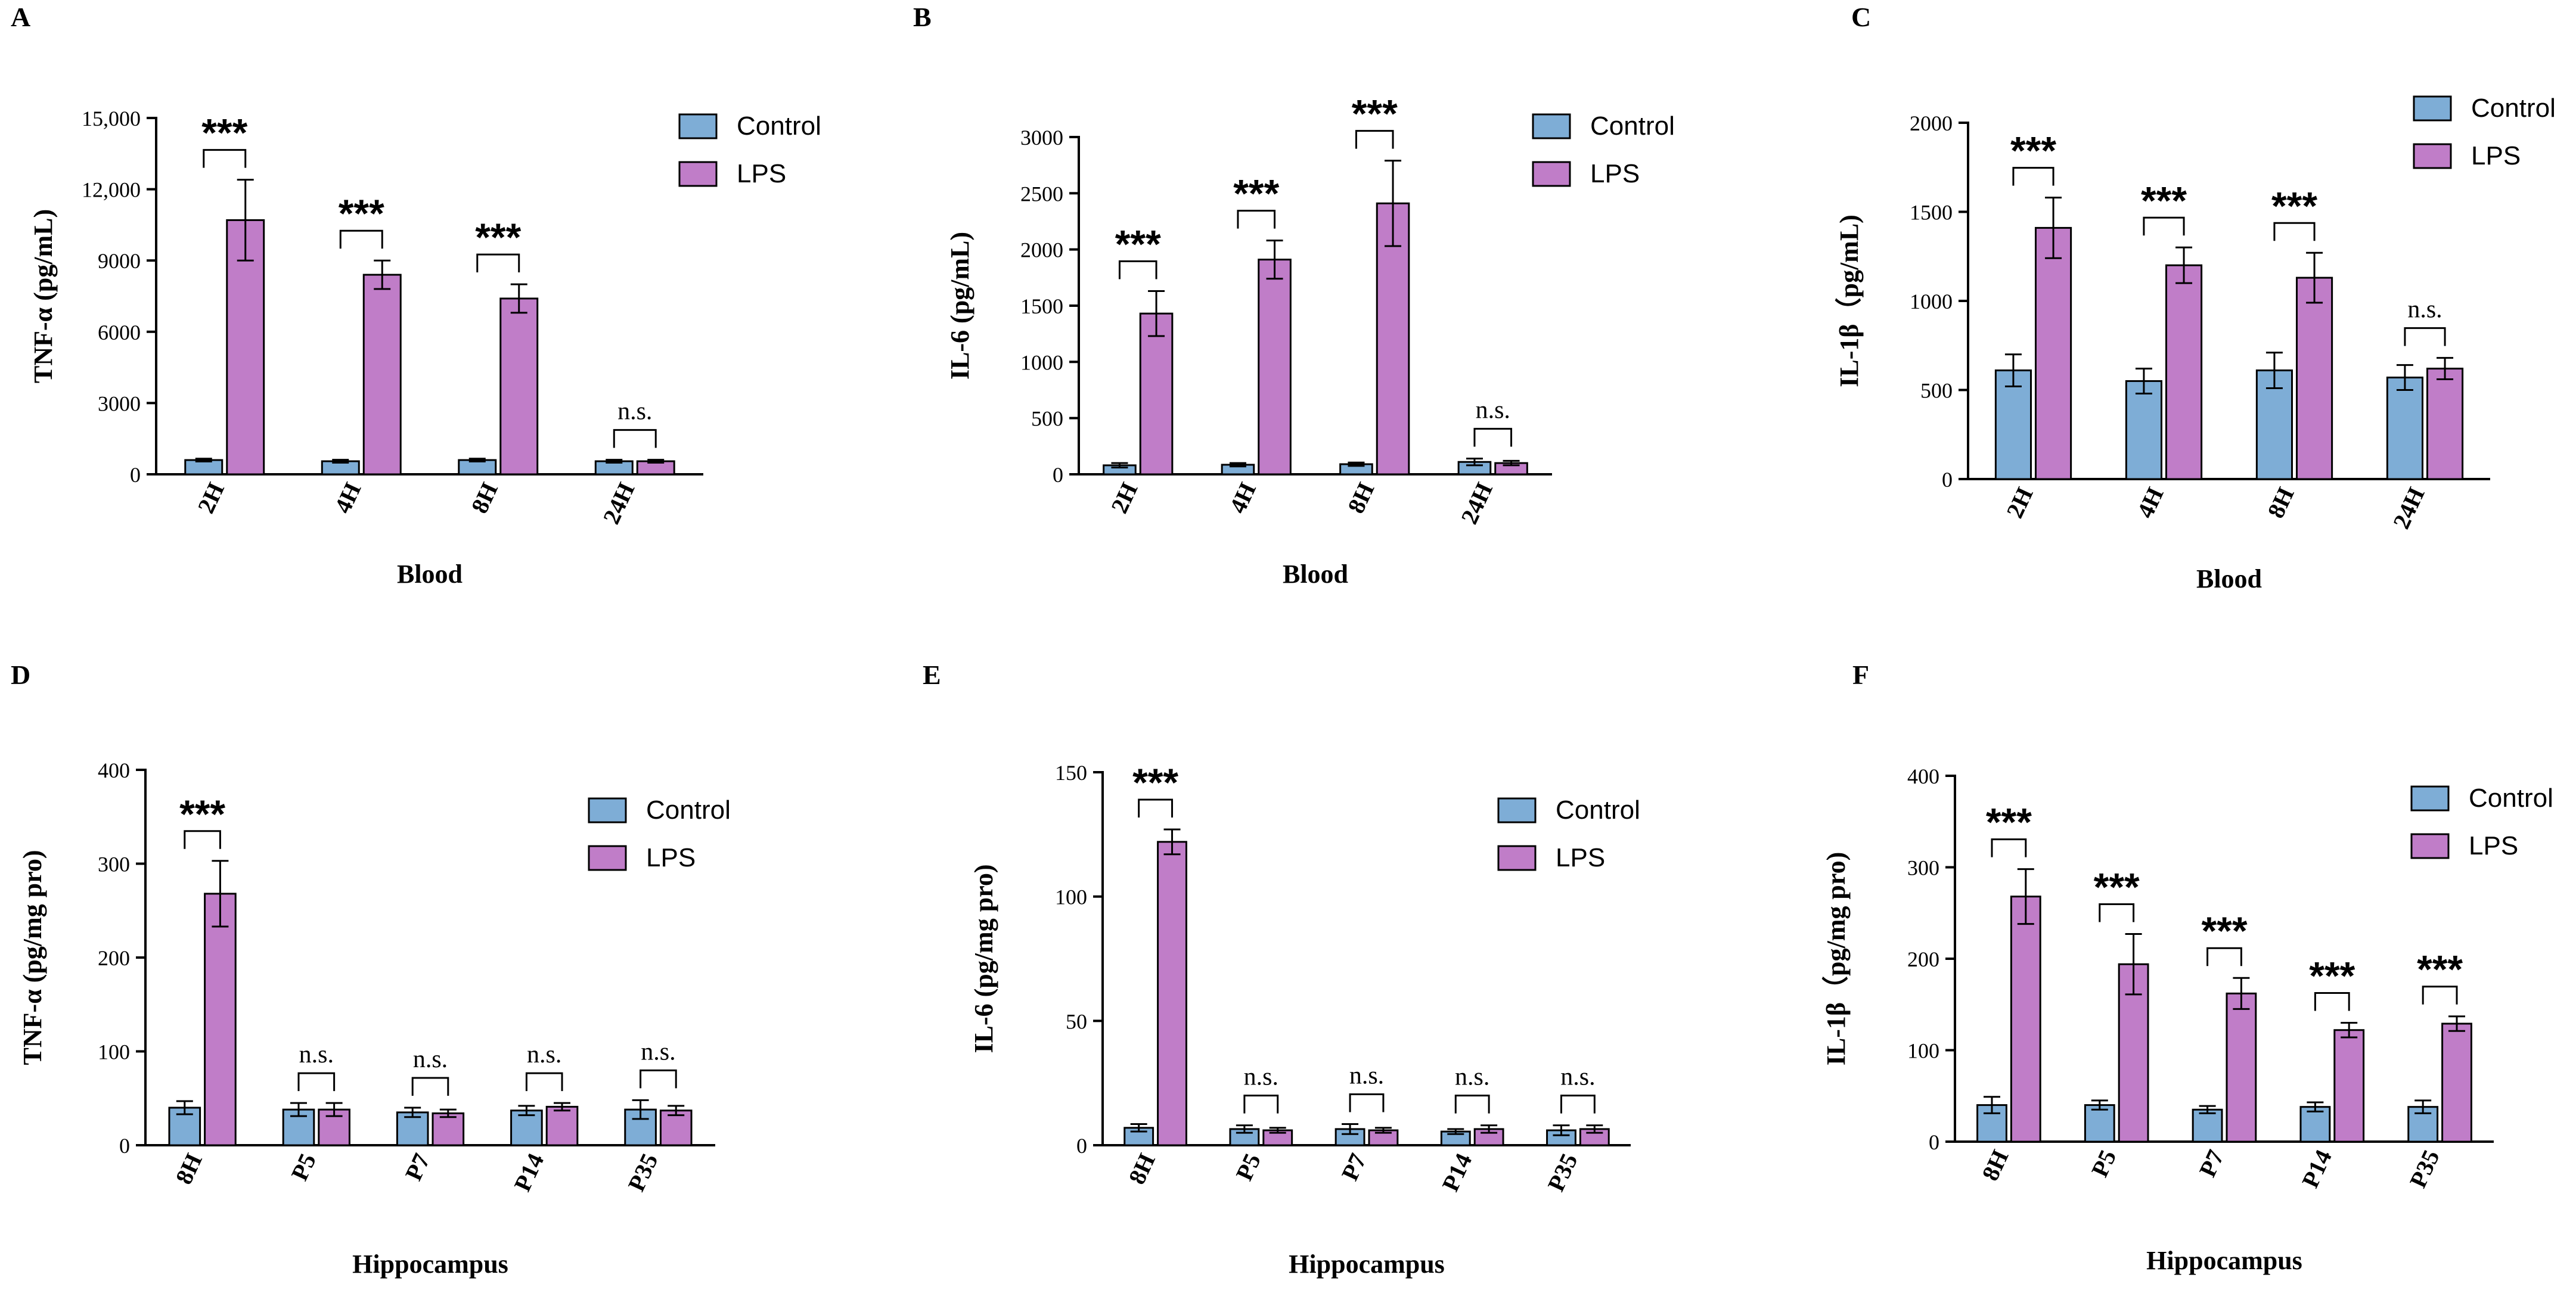 This screenshot has height=1293, width=2576. I want to click on control-bar-p7, so click(2208, 1125).